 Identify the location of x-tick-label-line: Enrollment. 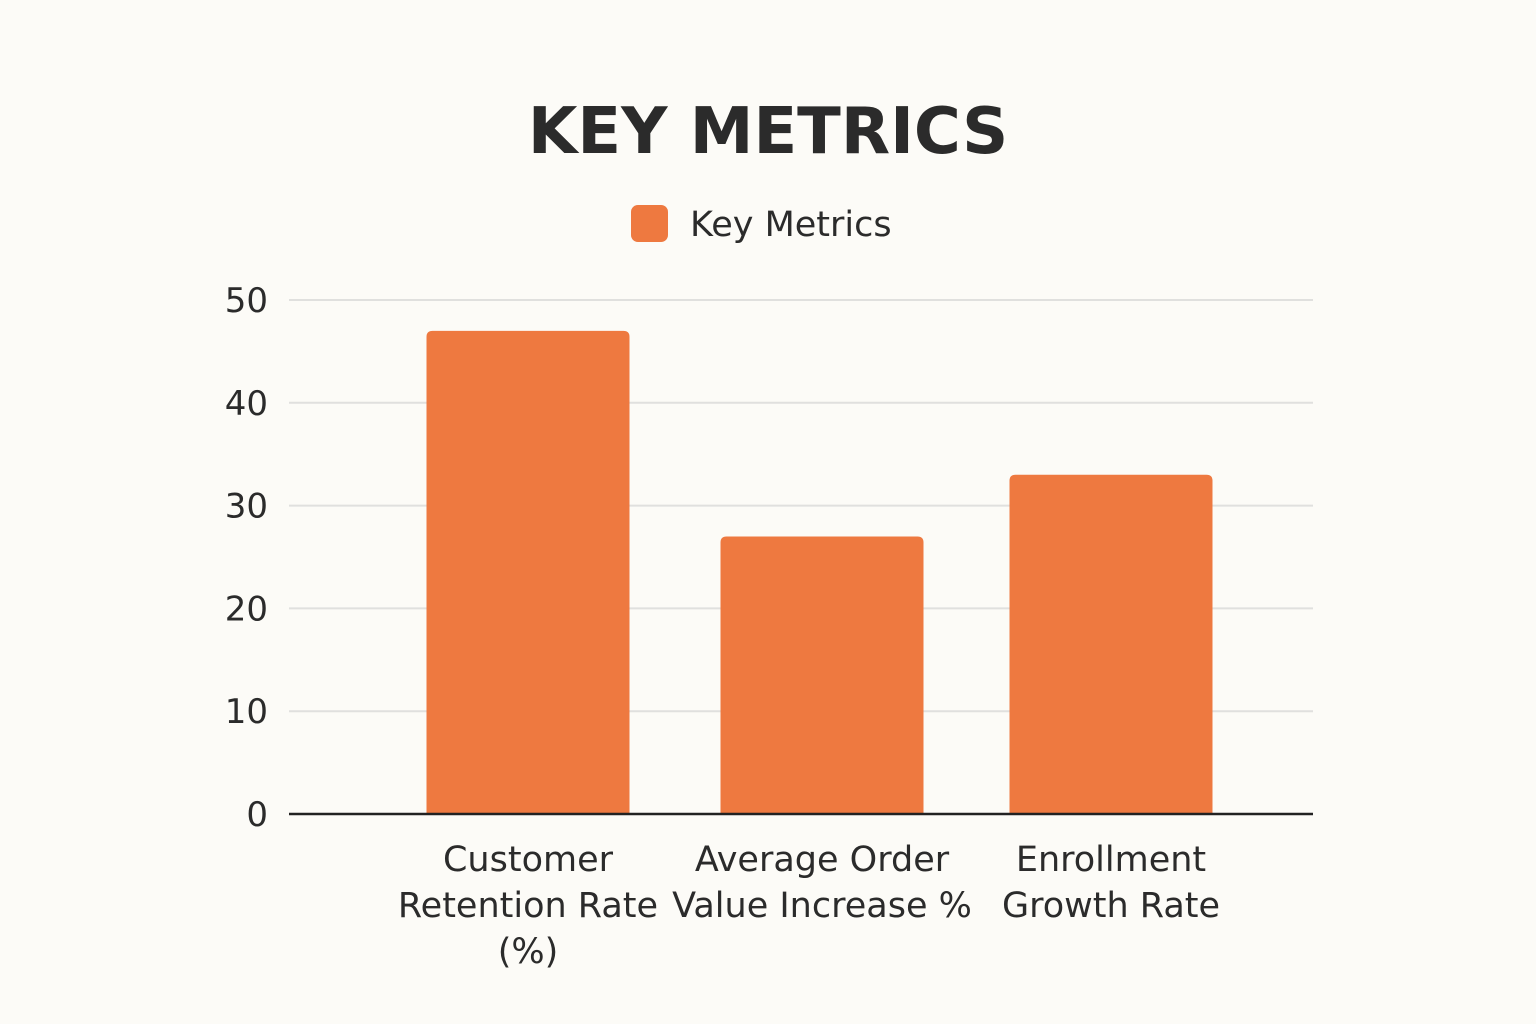
(1111, 860).